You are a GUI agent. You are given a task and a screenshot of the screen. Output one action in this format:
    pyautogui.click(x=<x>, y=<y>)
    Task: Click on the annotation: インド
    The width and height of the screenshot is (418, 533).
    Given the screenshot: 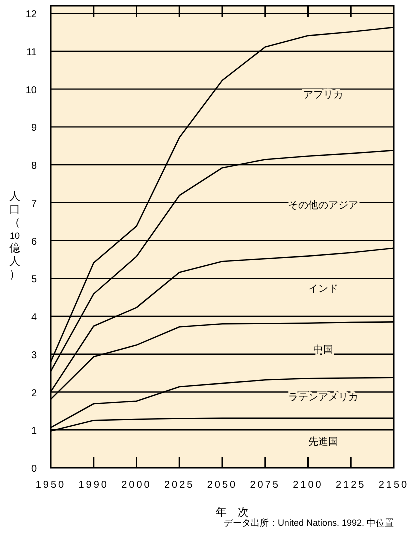 What is the action you would take?
    pyautogui.click(x=323, y=289)
    